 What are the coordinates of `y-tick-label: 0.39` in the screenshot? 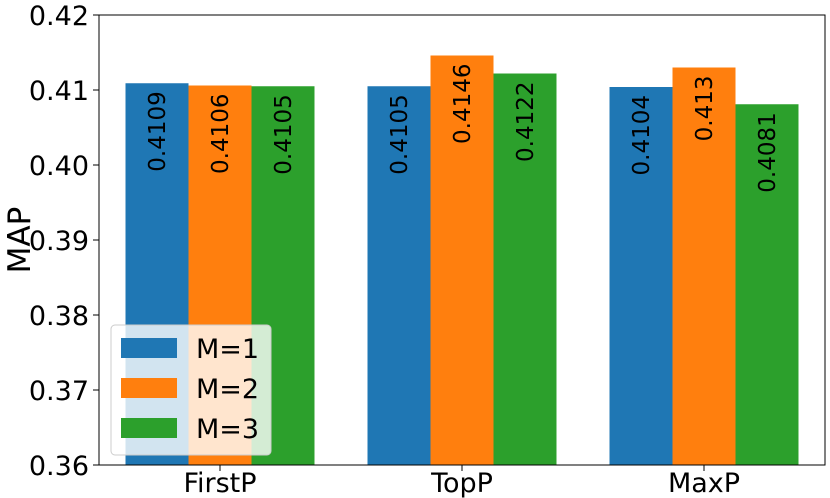 It's located at (59, 241).